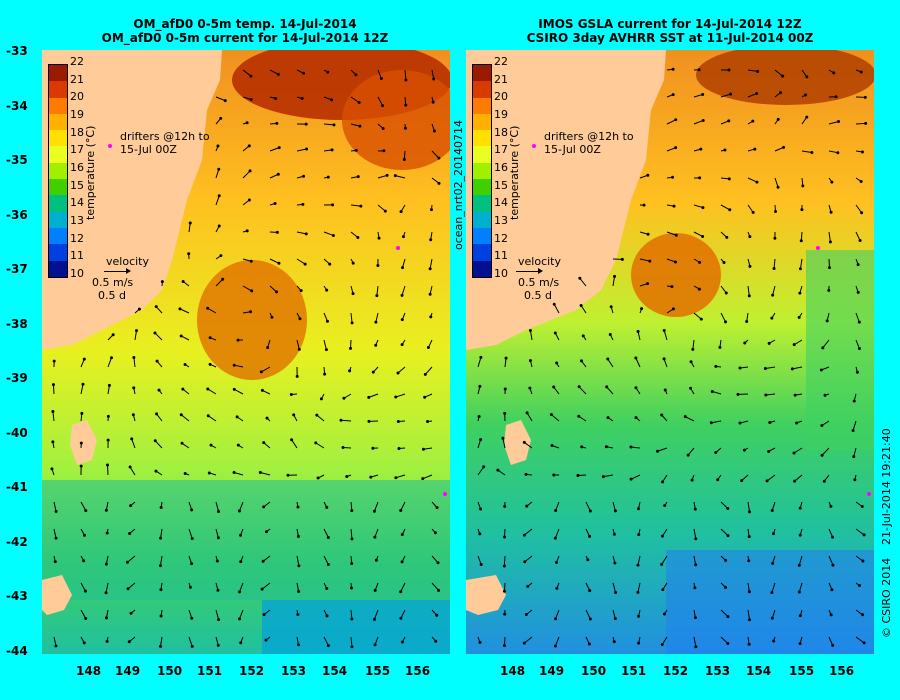 This screenshot has height=700, width=900. What do you see at coordinates (759, 671) in the screenshot?
I see `x-tick-label: 154` at bounding box center [759, 671].